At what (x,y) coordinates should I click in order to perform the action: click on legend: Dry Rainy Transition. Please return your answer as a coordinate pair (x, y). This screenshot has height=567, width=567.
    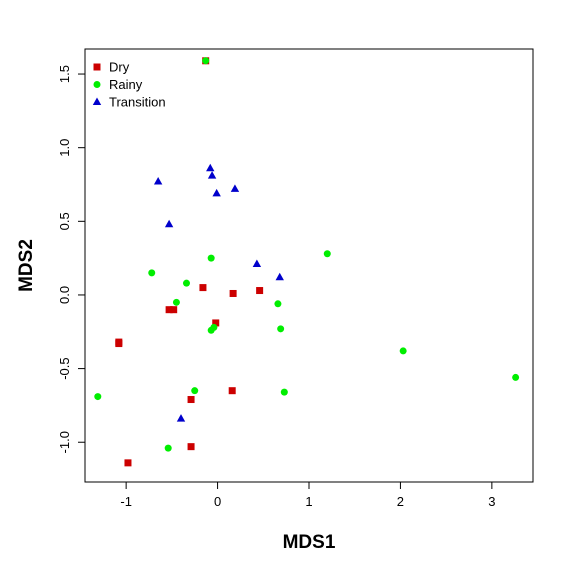
    Looking at the image, I should click on (129, 85).